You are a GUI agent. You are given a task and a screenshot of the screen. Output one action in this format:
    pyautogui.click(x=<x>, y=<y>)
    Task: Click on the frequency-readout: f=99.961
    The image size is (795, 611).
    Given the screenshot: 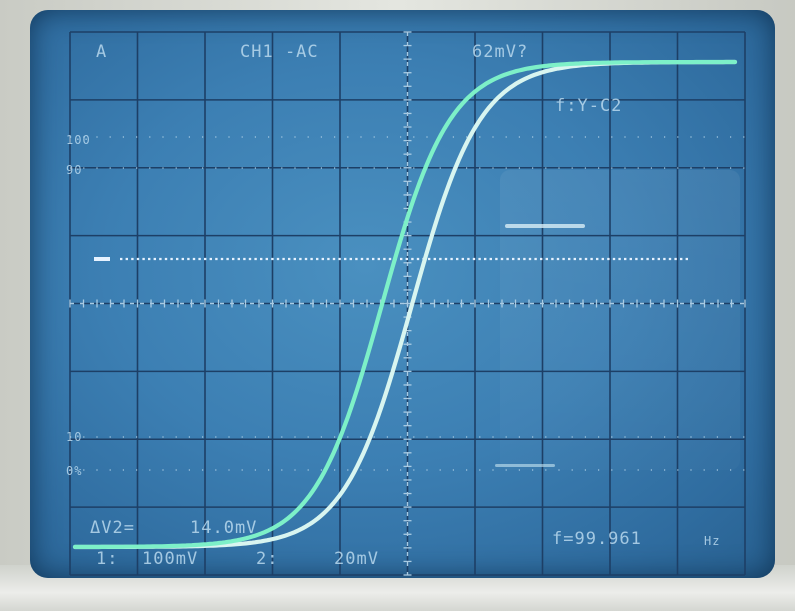 What is the action you would take?
    pyautogui.click(x=597, y=539)
    